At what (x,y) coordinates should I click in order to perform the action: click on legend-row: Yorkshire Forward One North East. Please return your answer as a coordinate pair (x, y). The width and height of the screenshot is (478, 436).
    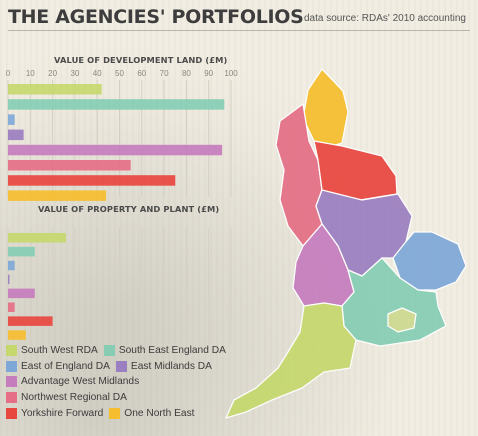
    Looking at the image, I should click on (156, 413).